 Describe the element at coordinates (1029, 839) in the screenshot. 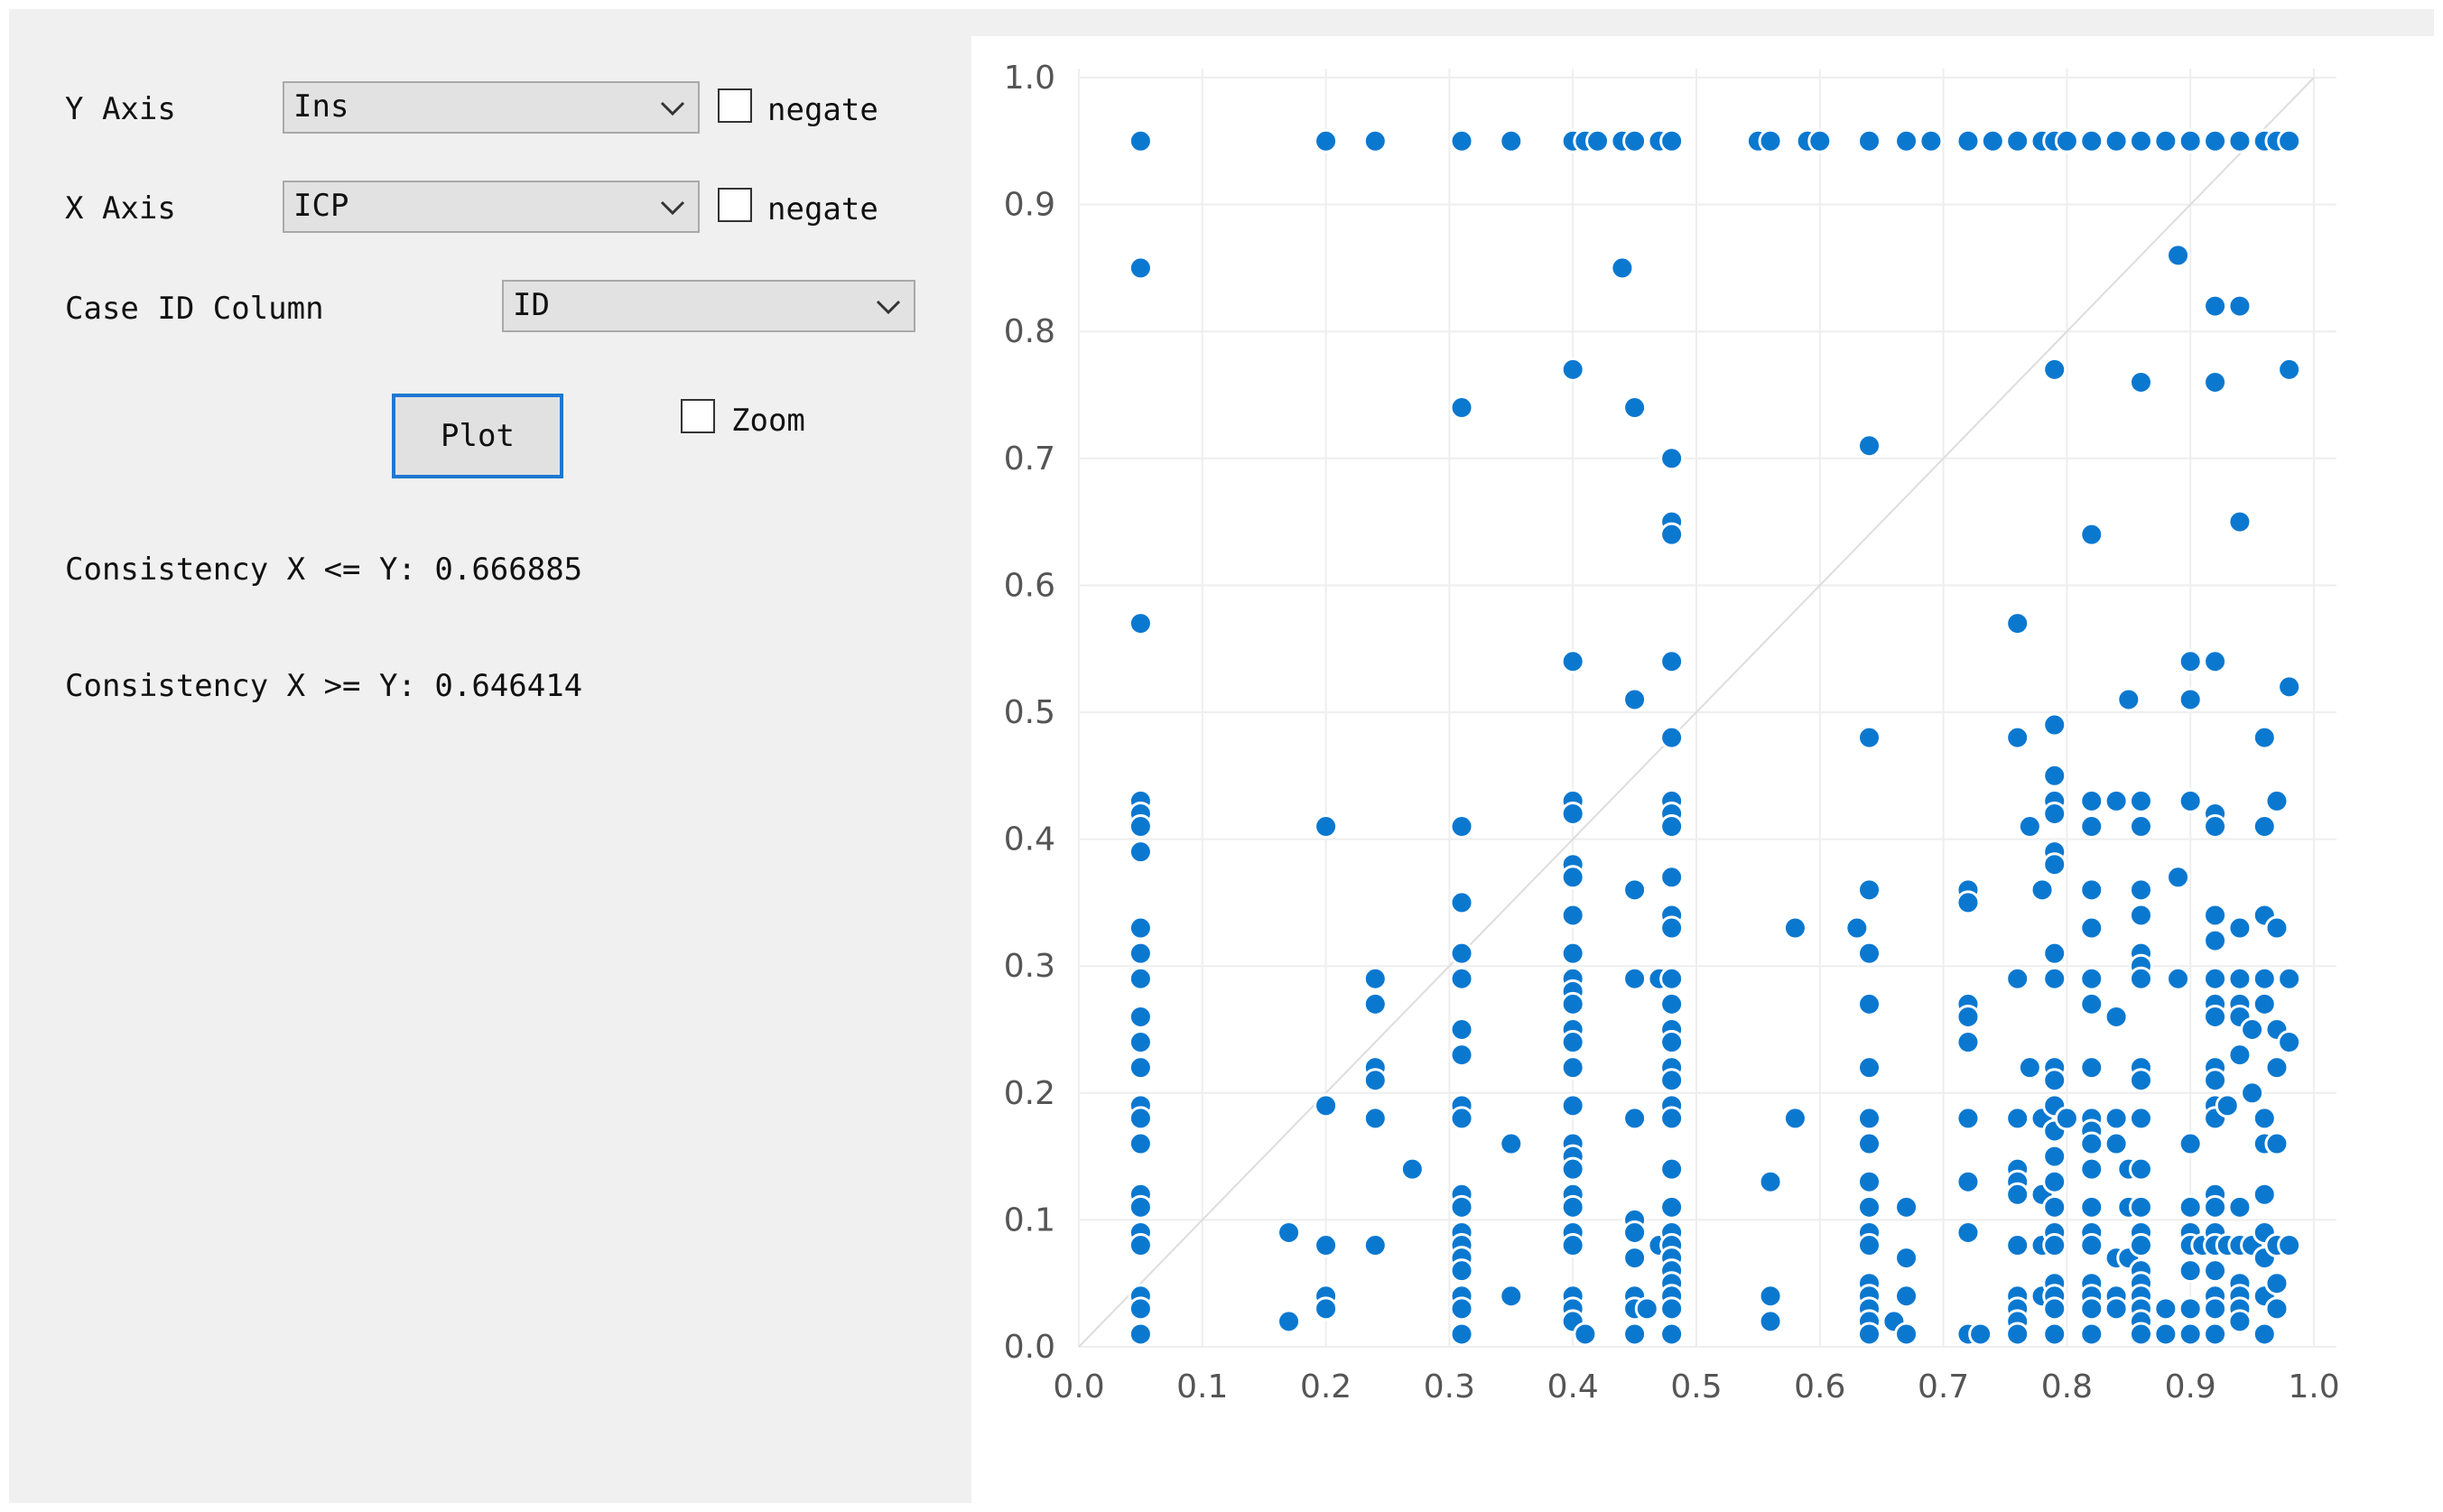

I see `y-tick-label: 0.4` at that location.